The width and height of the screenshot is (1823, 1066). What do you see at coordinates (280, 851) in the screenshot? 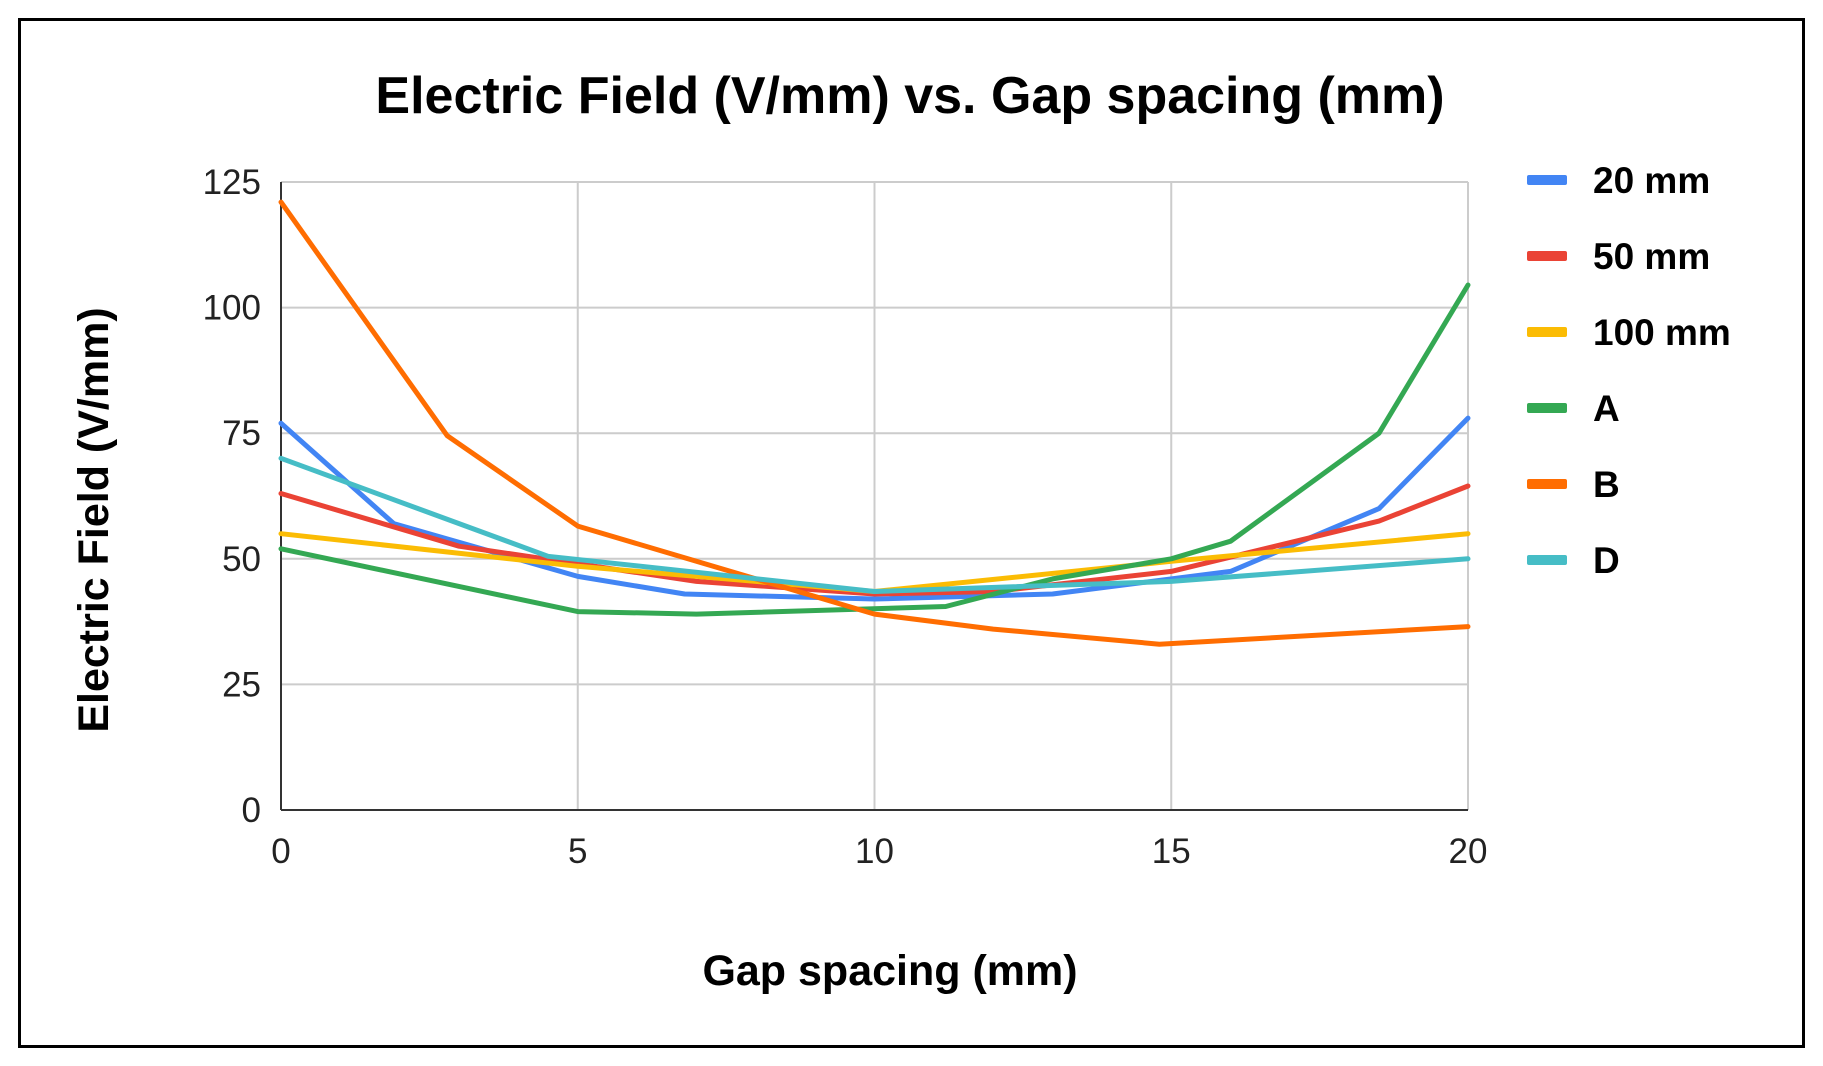
I see `x-tick-label: 0` at bounding box center [280, 851].